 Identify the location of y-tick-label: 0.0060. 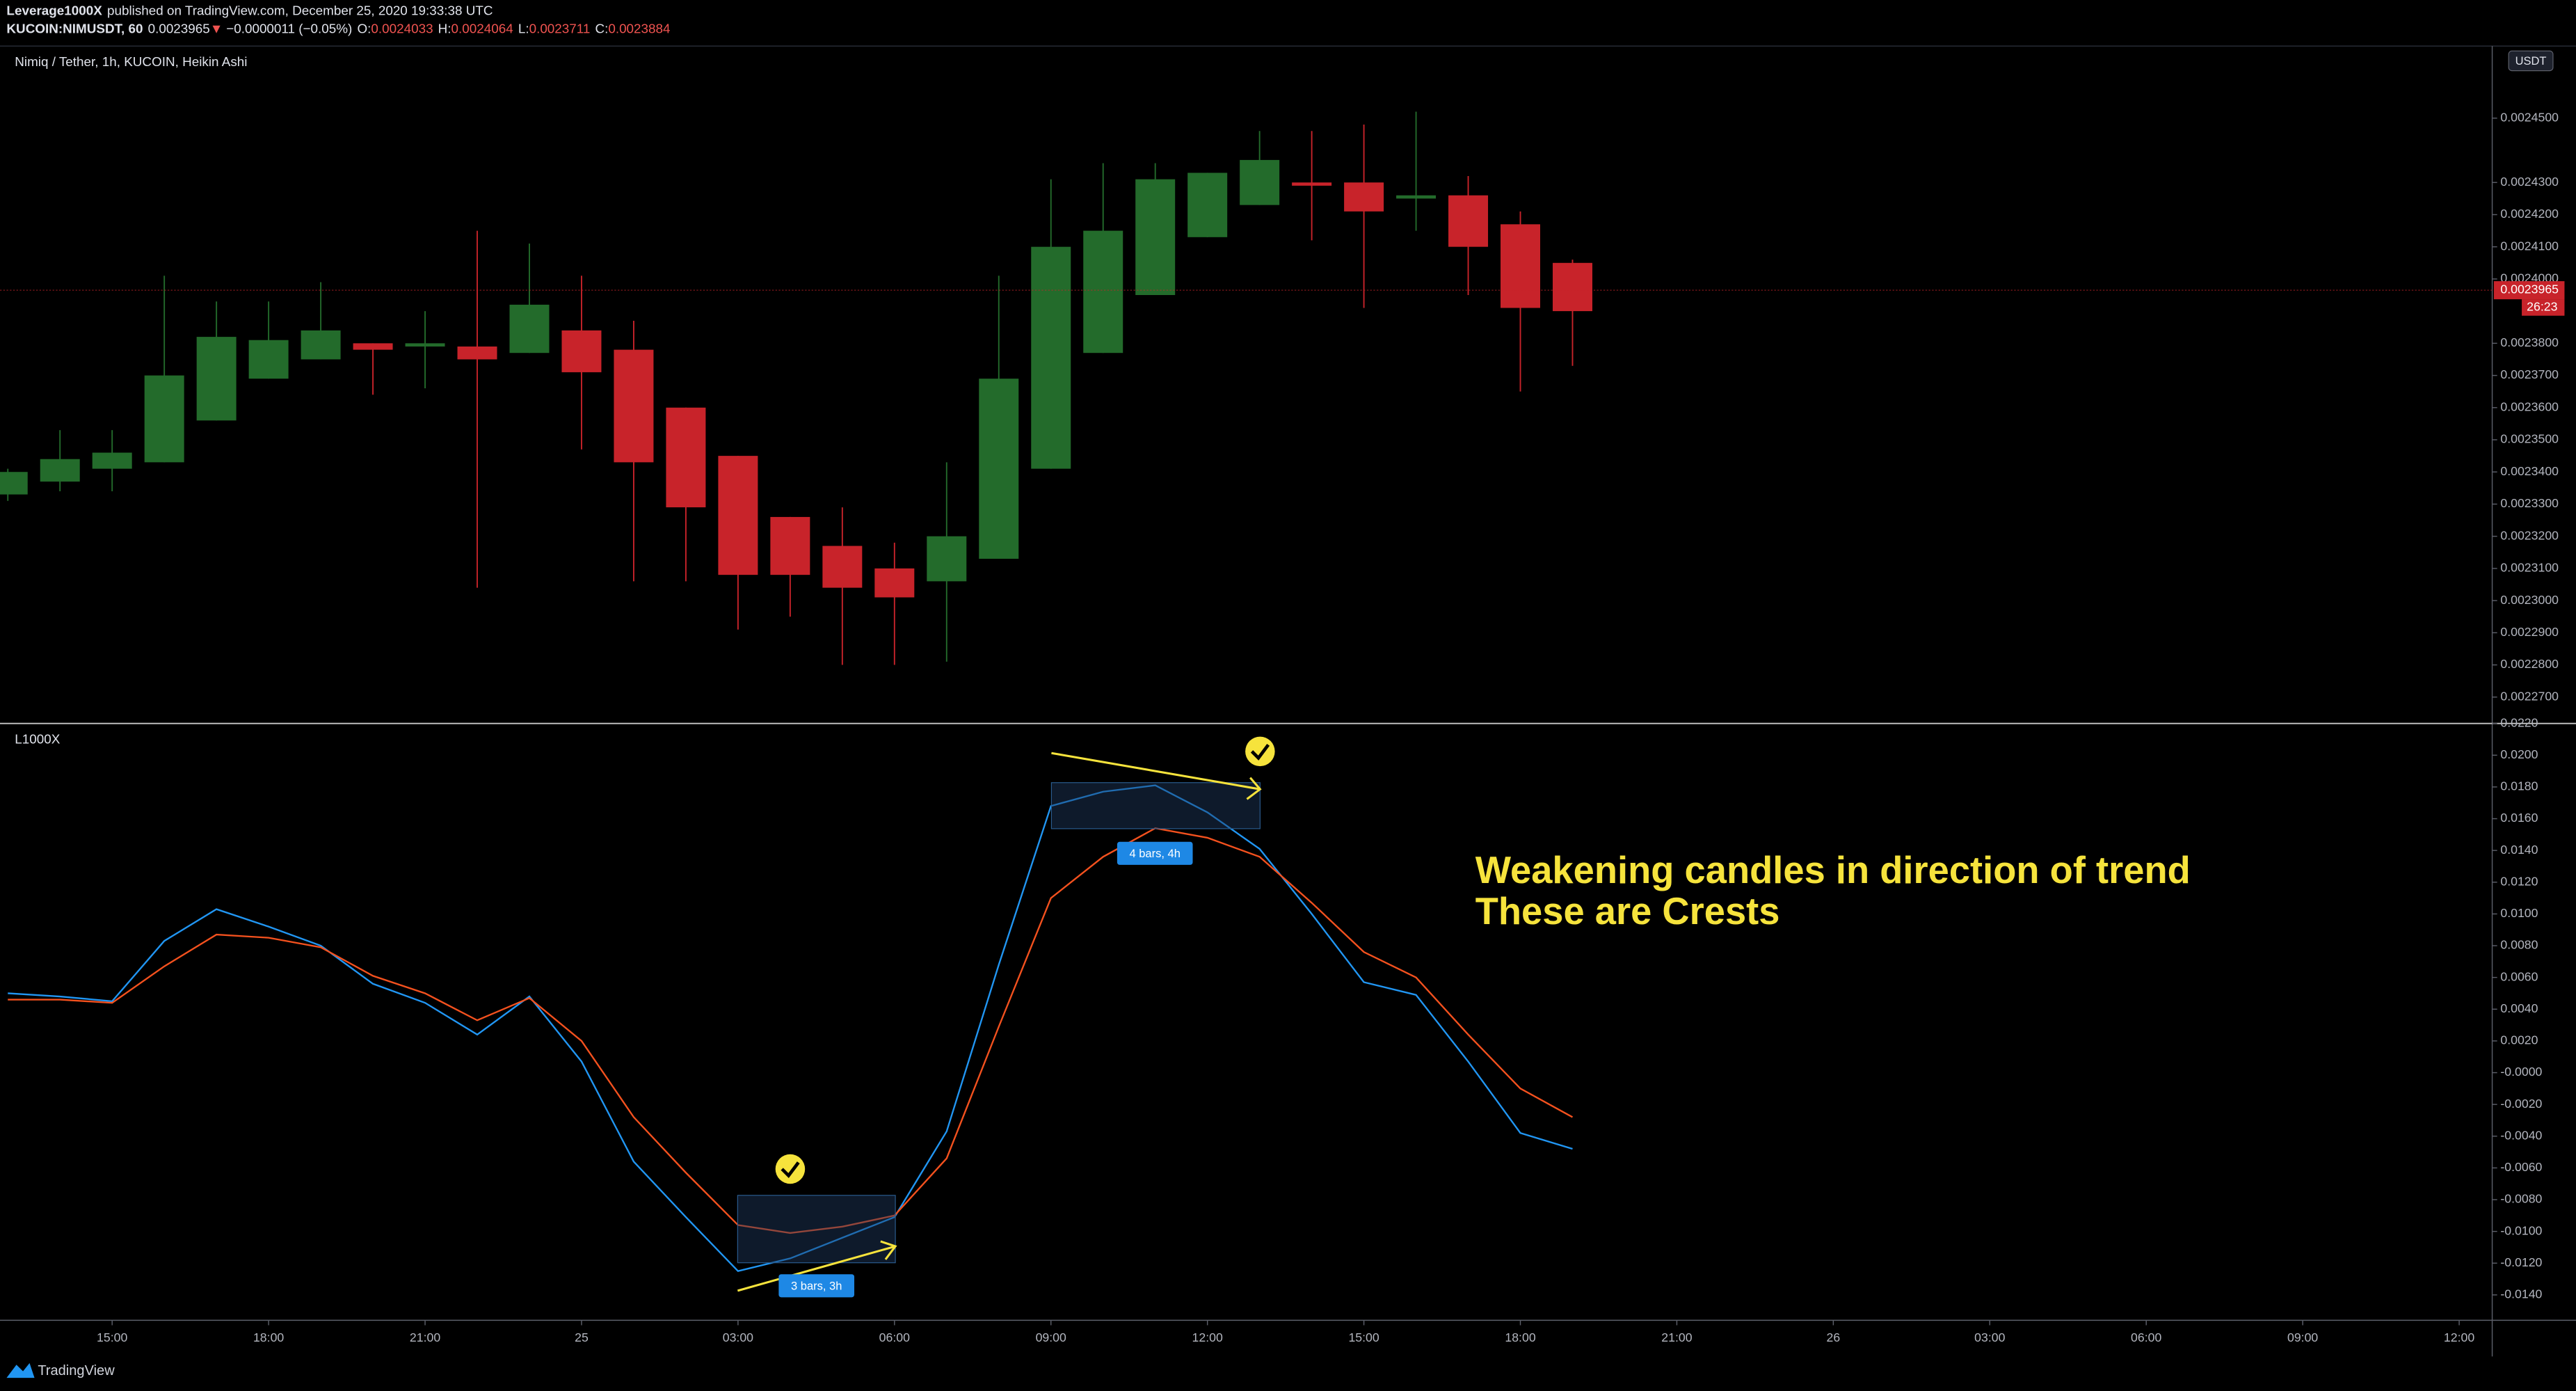
(2519, 976).